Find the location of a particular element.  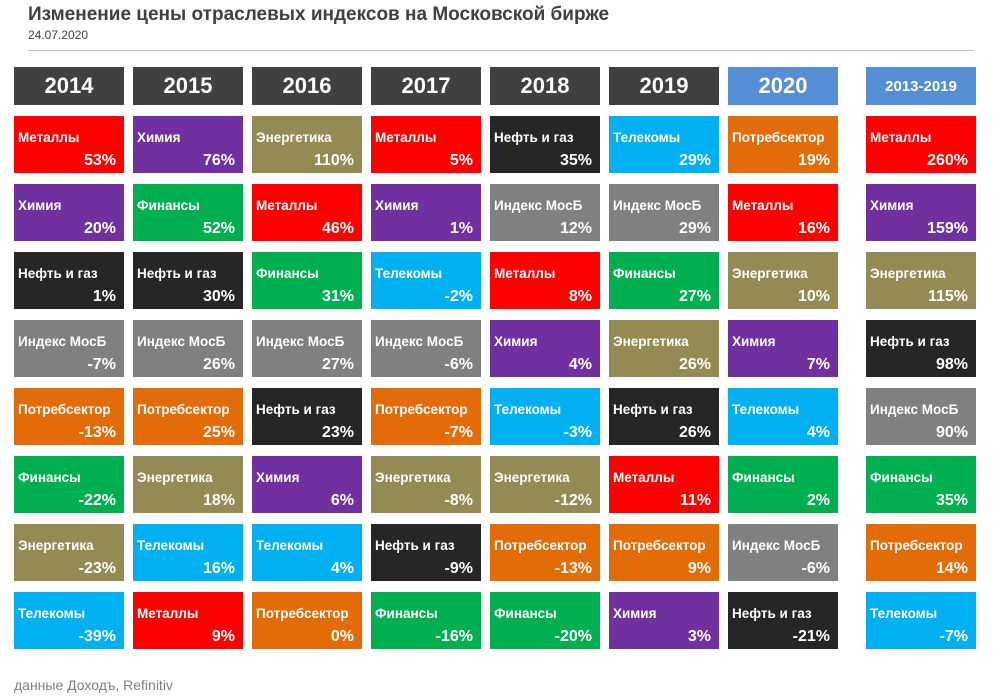

value-label: 4% is located at coordinates (818, 432).